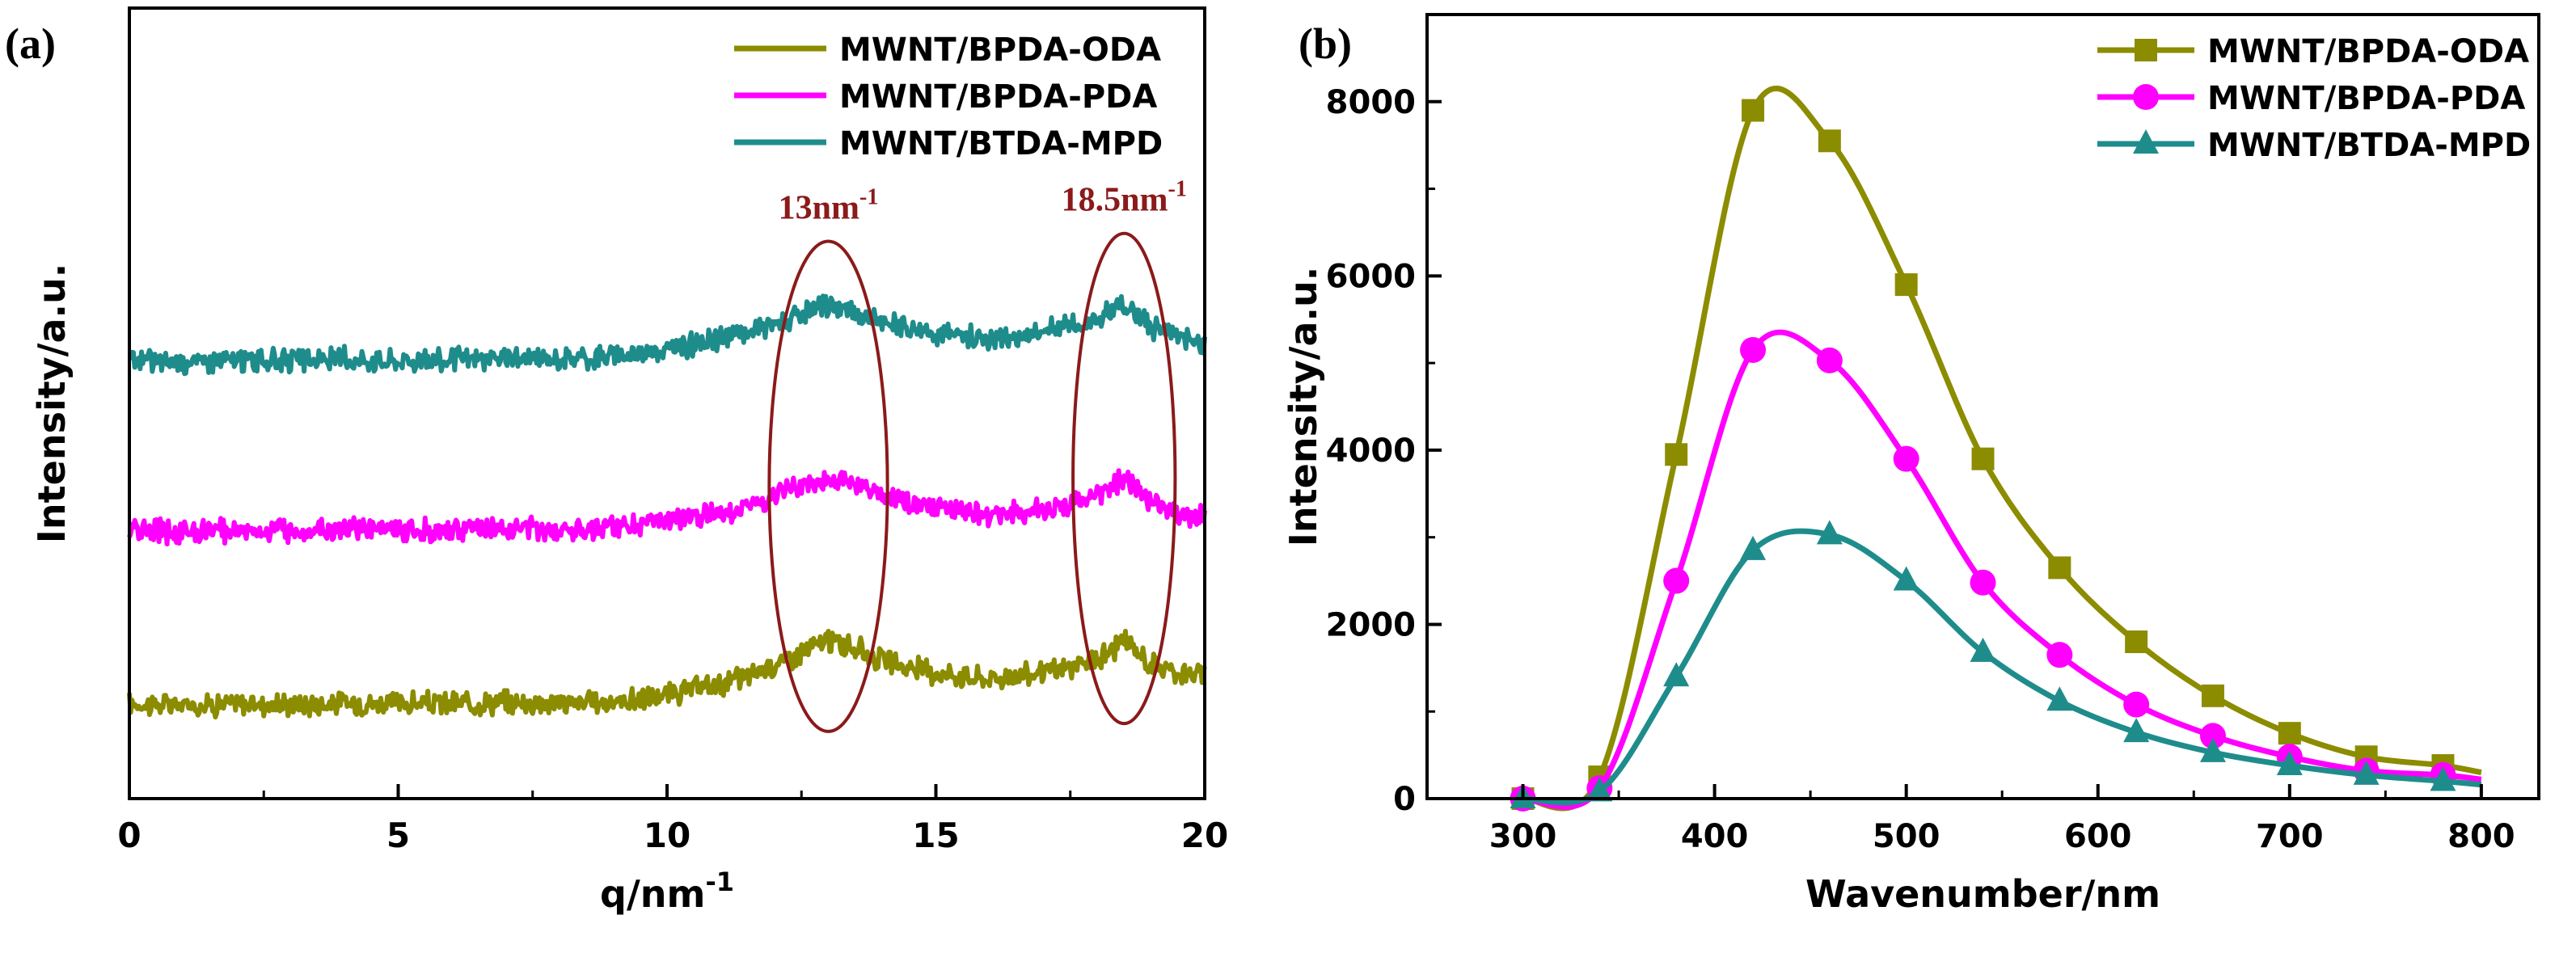 The image size is (2576, 953). What do you see at coordinates (977, 455) in the screenshot?
I see `panel-a-annotations: 13nm-1 18.5nm-1` at bounding box center [977, 455].